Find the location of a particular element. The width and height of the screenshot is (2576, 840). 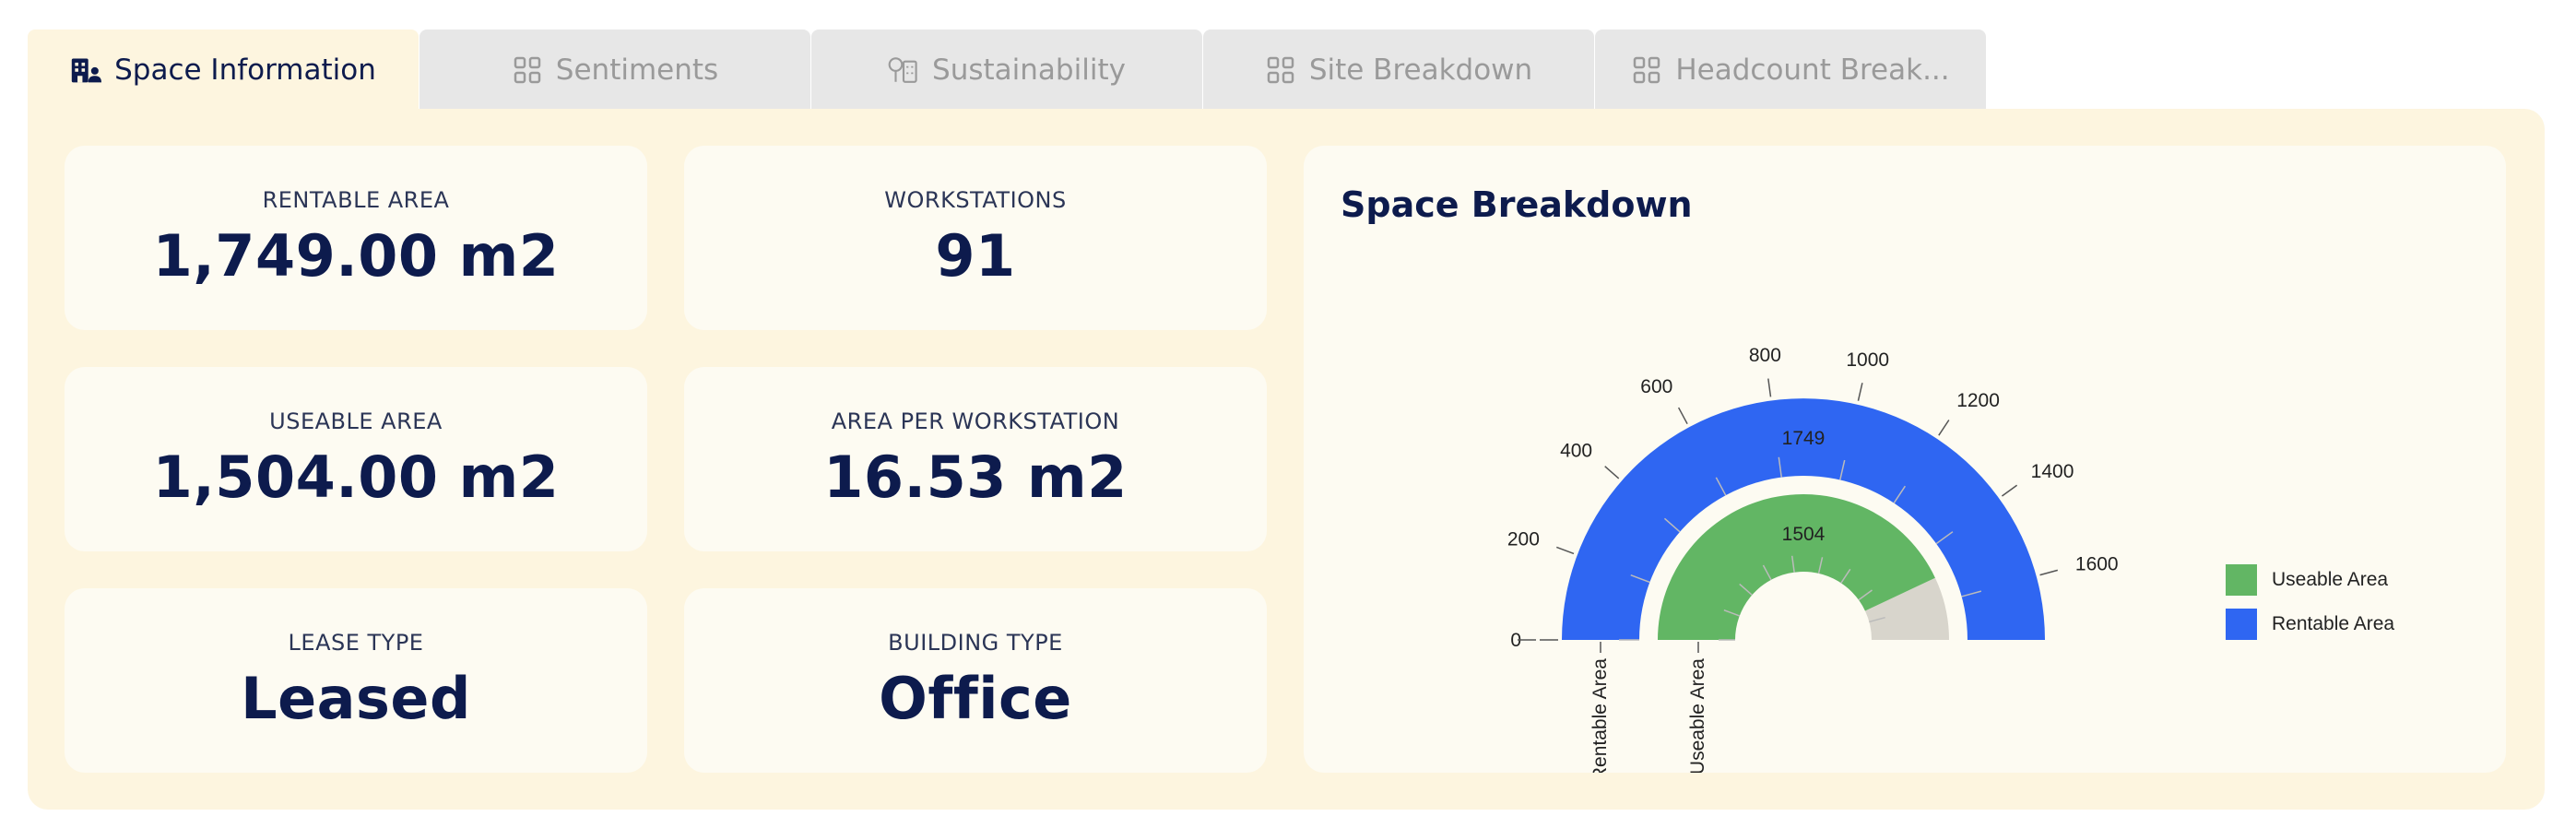

axis-tick-label: 1200 is located at coordinates (1978, 400).